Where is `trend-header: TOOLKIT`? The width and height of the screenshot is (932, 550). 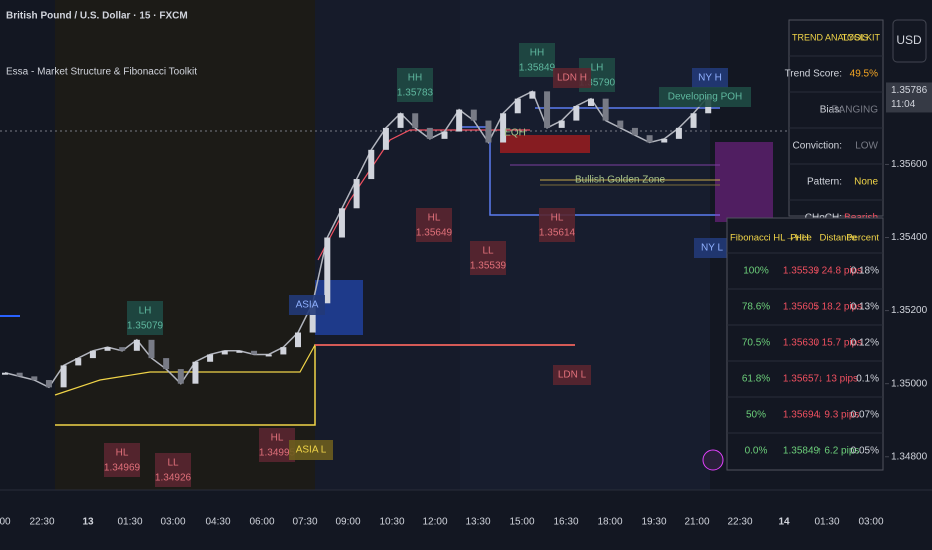
trend-header: TOOLKIT is located at coordinates (861, 37).